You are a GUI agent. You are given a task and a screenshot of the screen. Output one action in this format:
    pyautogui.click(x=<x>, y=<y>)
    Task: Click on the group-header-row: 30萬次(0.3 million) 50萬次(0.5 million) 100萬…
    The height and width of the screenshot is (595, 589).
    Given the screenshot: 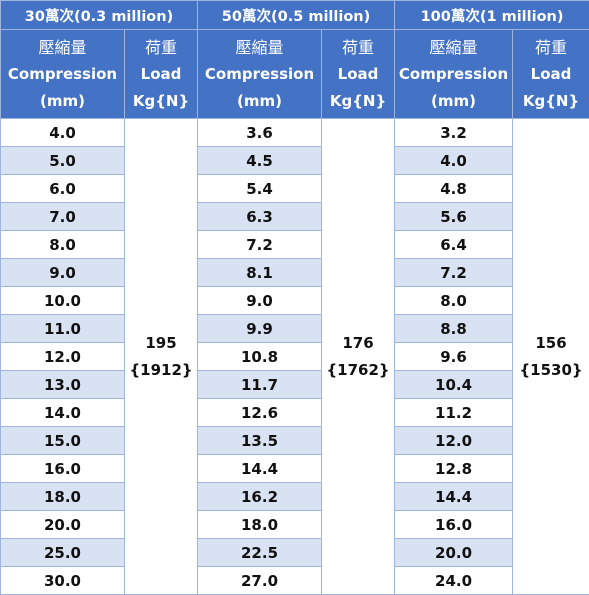 What is the action you would take?
    pyautogui.click(x=294, y=15)
    